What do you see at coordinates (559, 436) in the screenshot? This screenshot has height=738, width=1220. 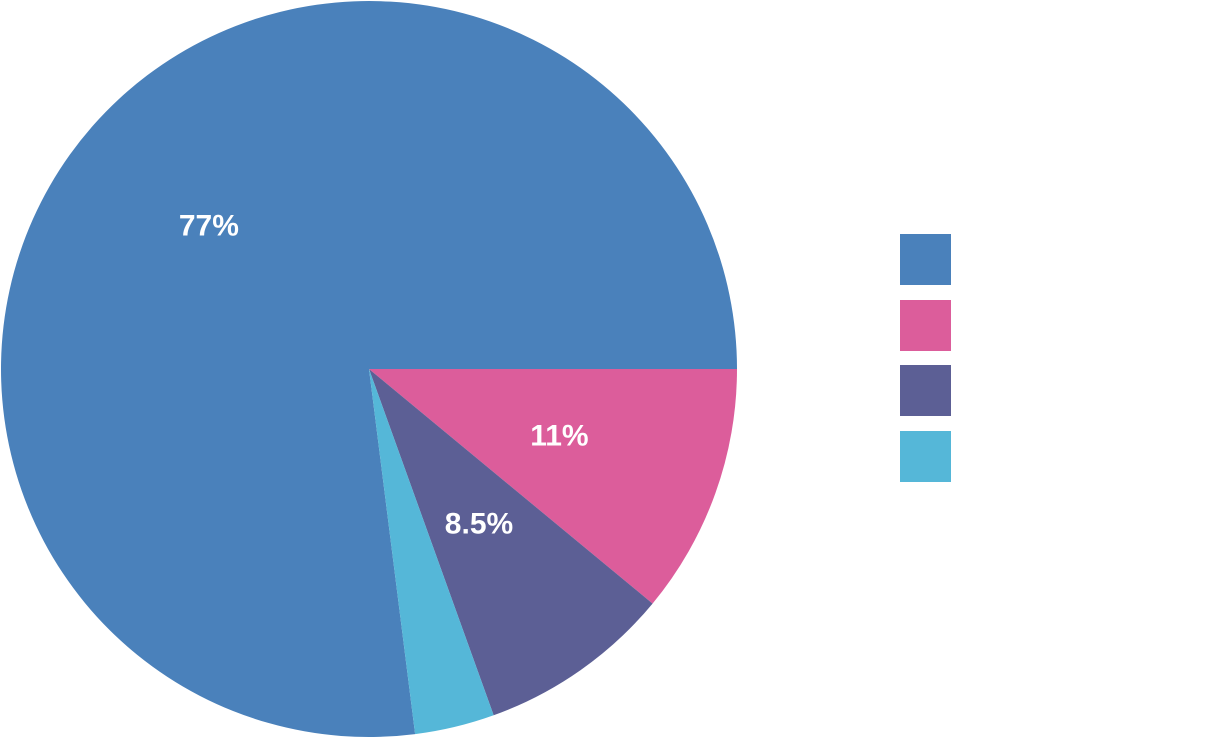 I see `slice-label-2: 11%` at bounding box center [559, 436].